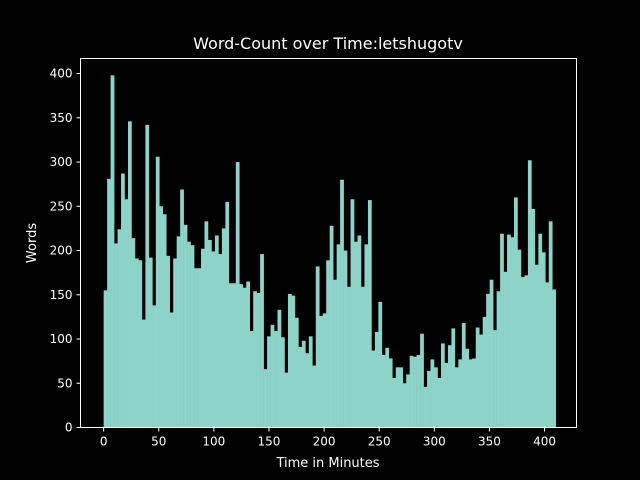  What do you see at coordinates (158, 442) in the screenshot?
I see `x-tick-label: 50` at bounding box center [158, 442].